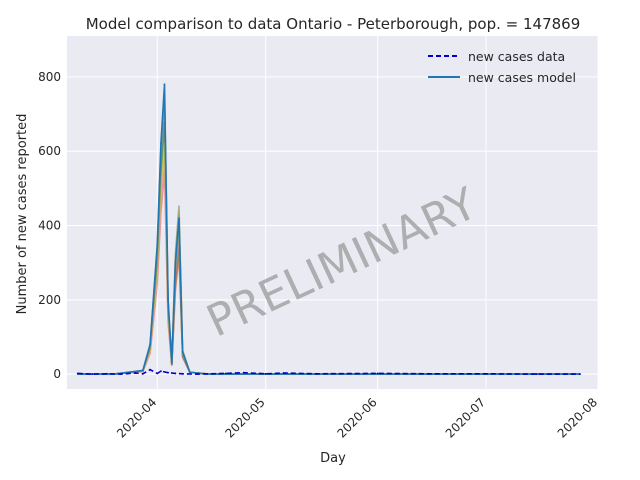 The width and height of the screenshot is (640, 480). I want to click on legend-label-model: new cases model, so click(522, 77).